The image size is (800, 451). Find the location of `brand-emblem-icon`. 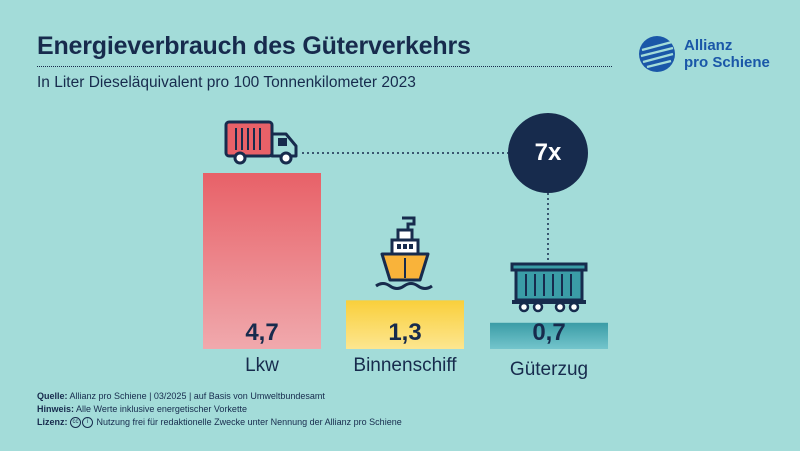

brand-emblem-icon is located at coordinates (657, 54).